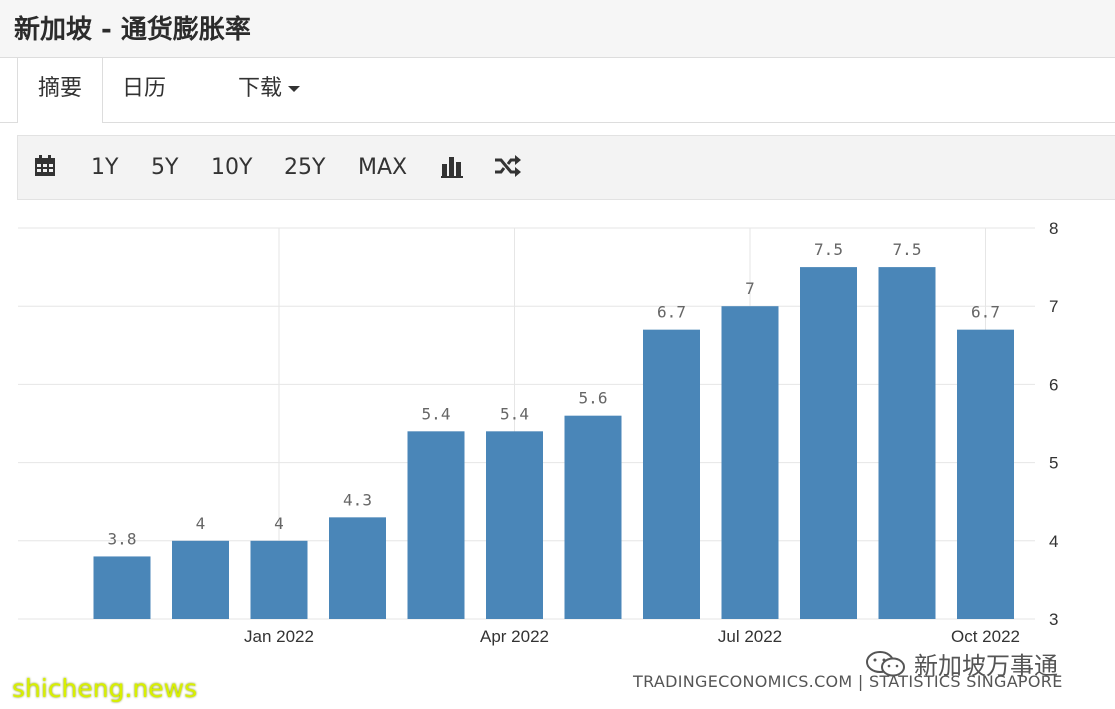 This screenshot has height=709, width=1115. Describe the element at coordinates (1053, 384) in the screenshot. I see `y-tick-label: 6` at that location.